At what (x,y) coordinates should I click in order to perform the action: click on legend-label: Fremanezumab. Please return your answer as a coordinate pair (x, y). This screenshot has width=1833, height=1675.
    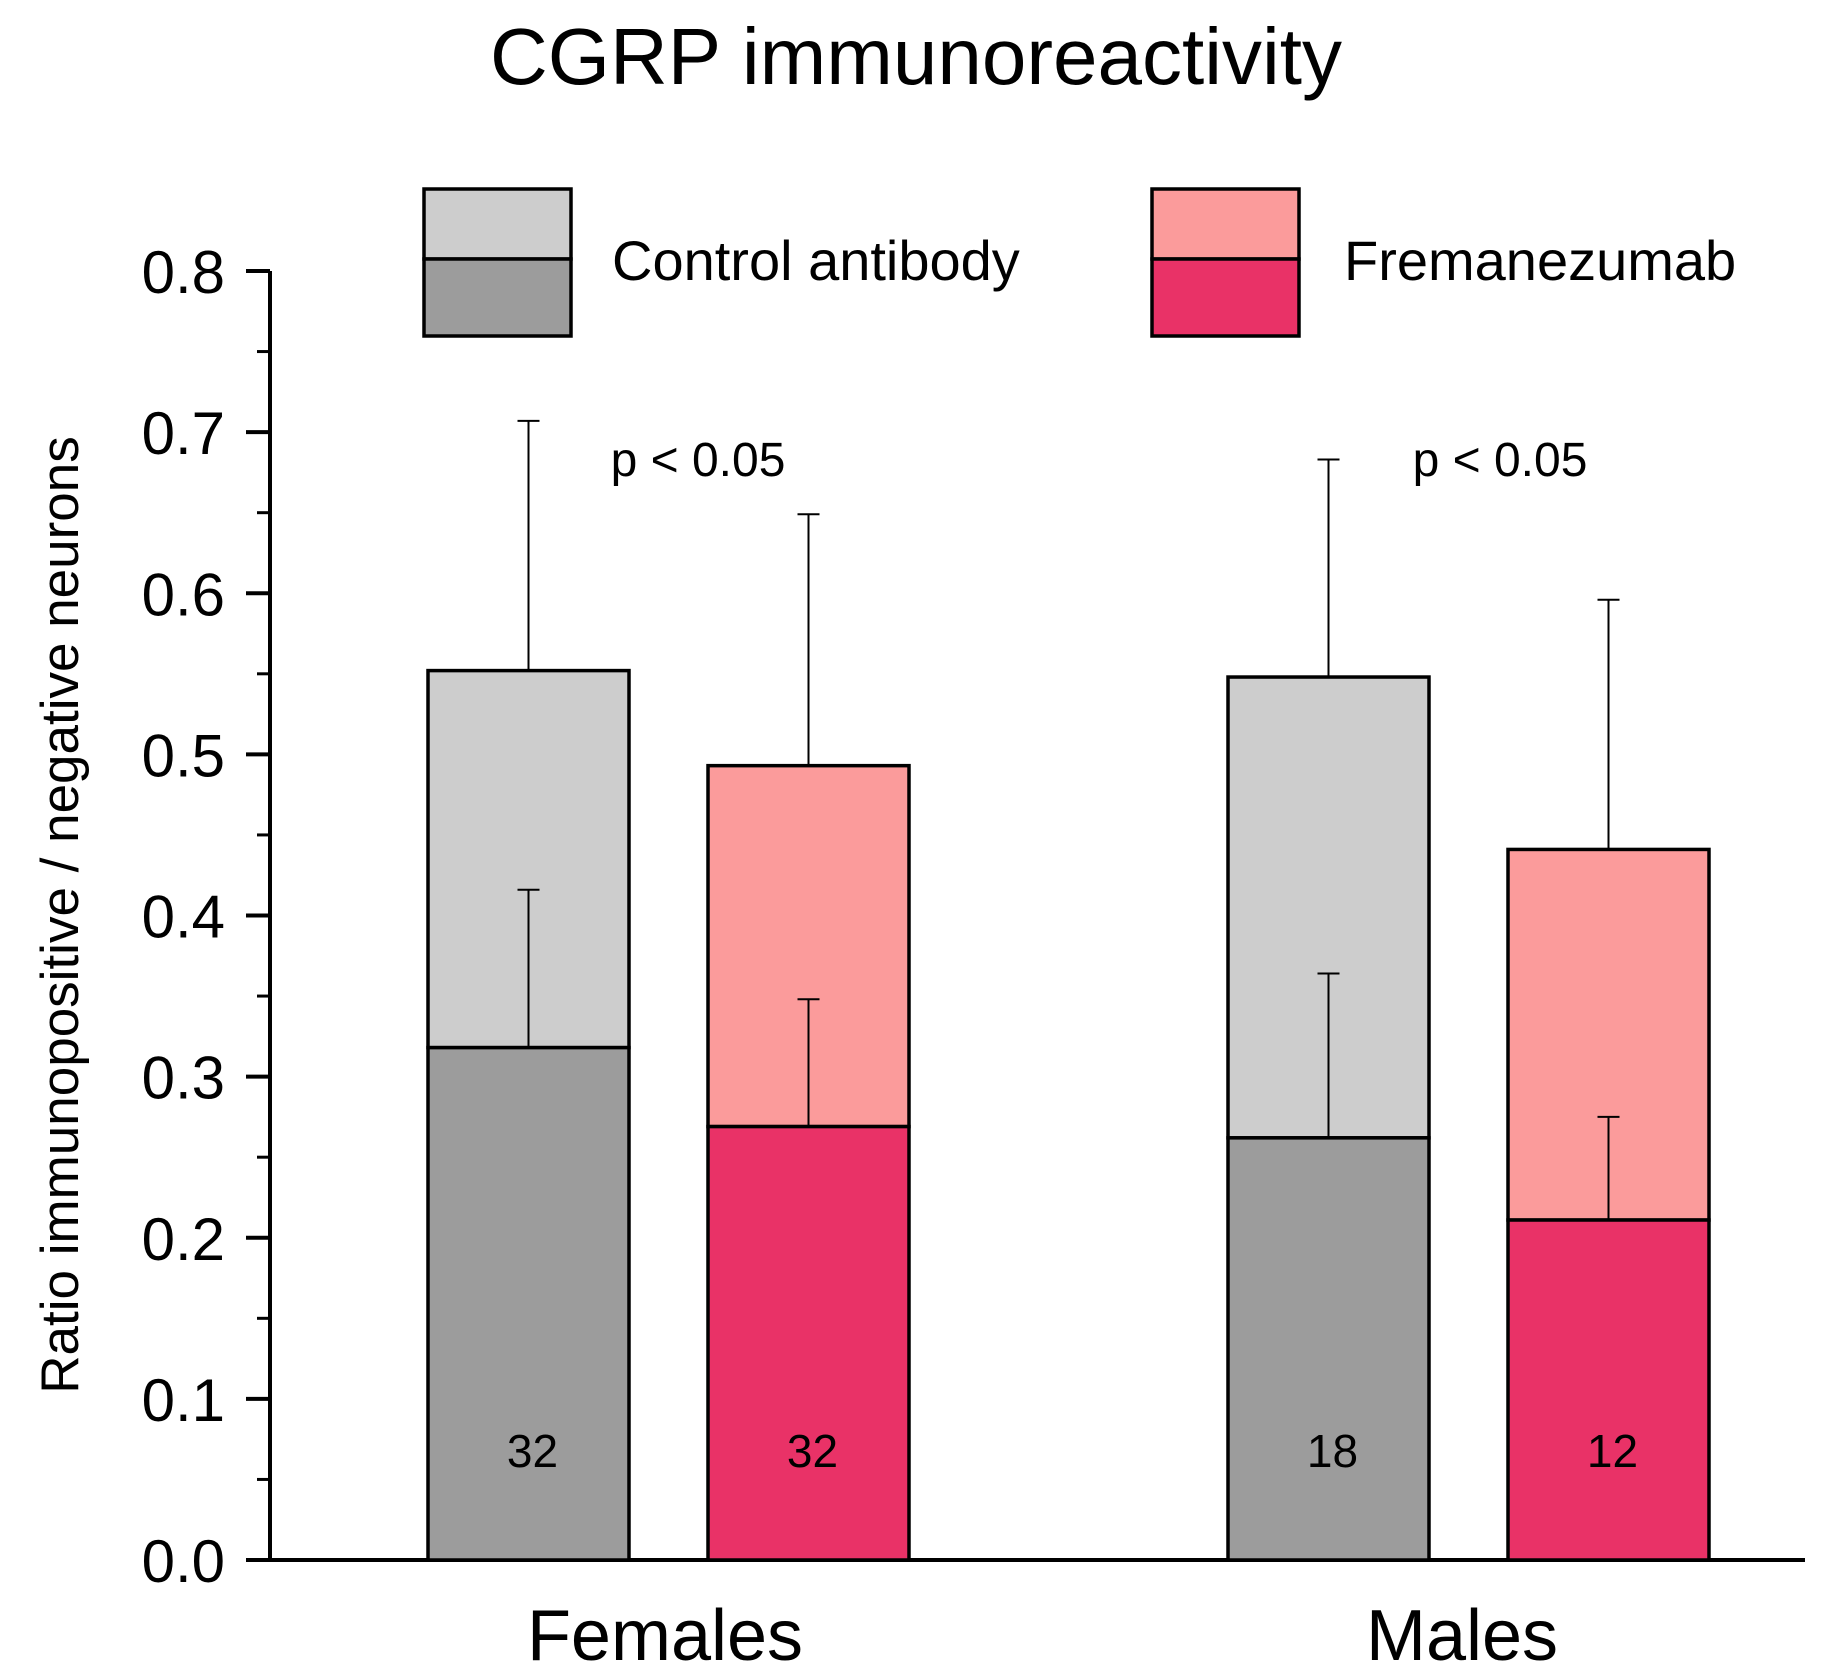
    Looking at the image, I should click on (1540, 260).